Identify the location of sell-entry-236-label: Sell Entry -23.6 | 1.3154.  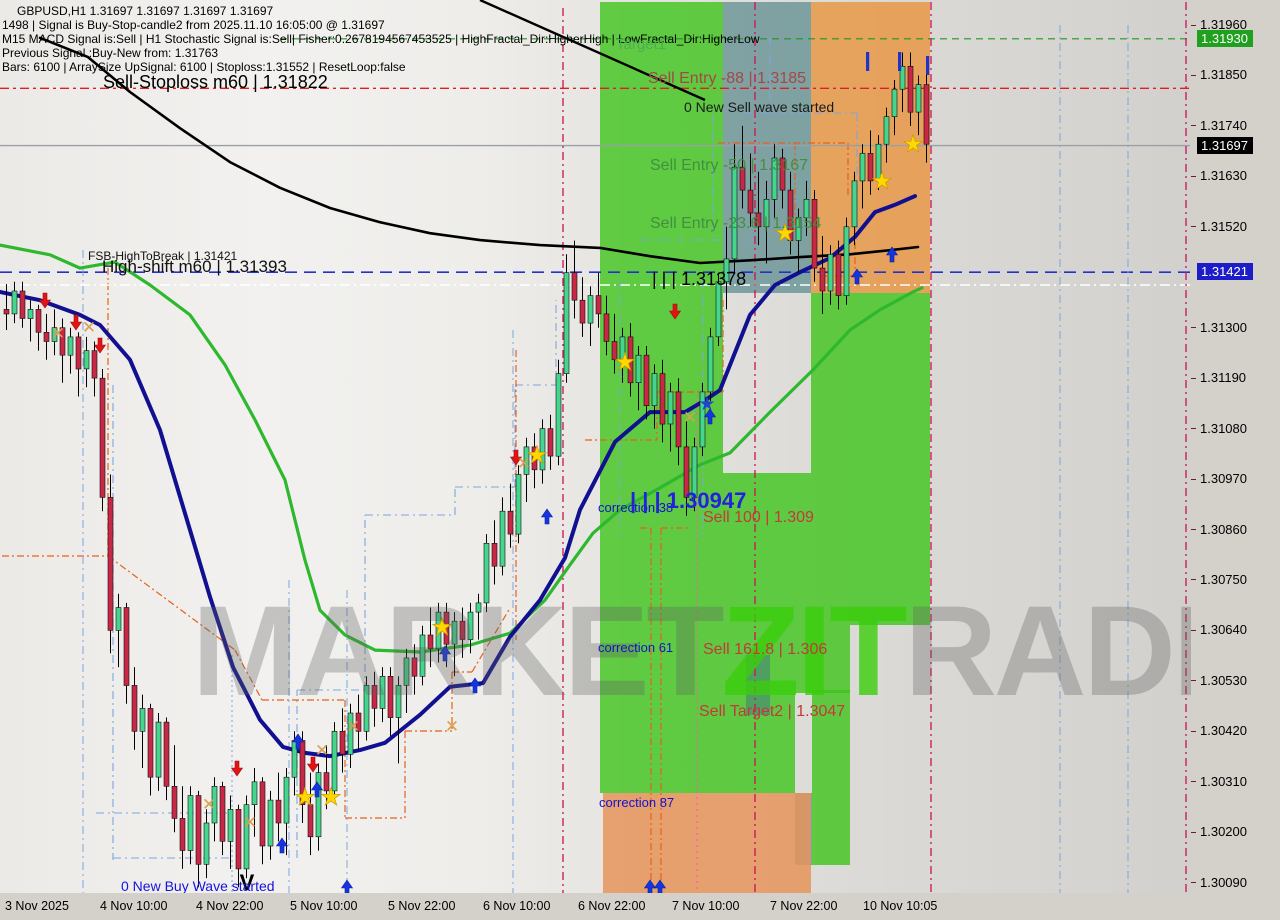
(736, 223).